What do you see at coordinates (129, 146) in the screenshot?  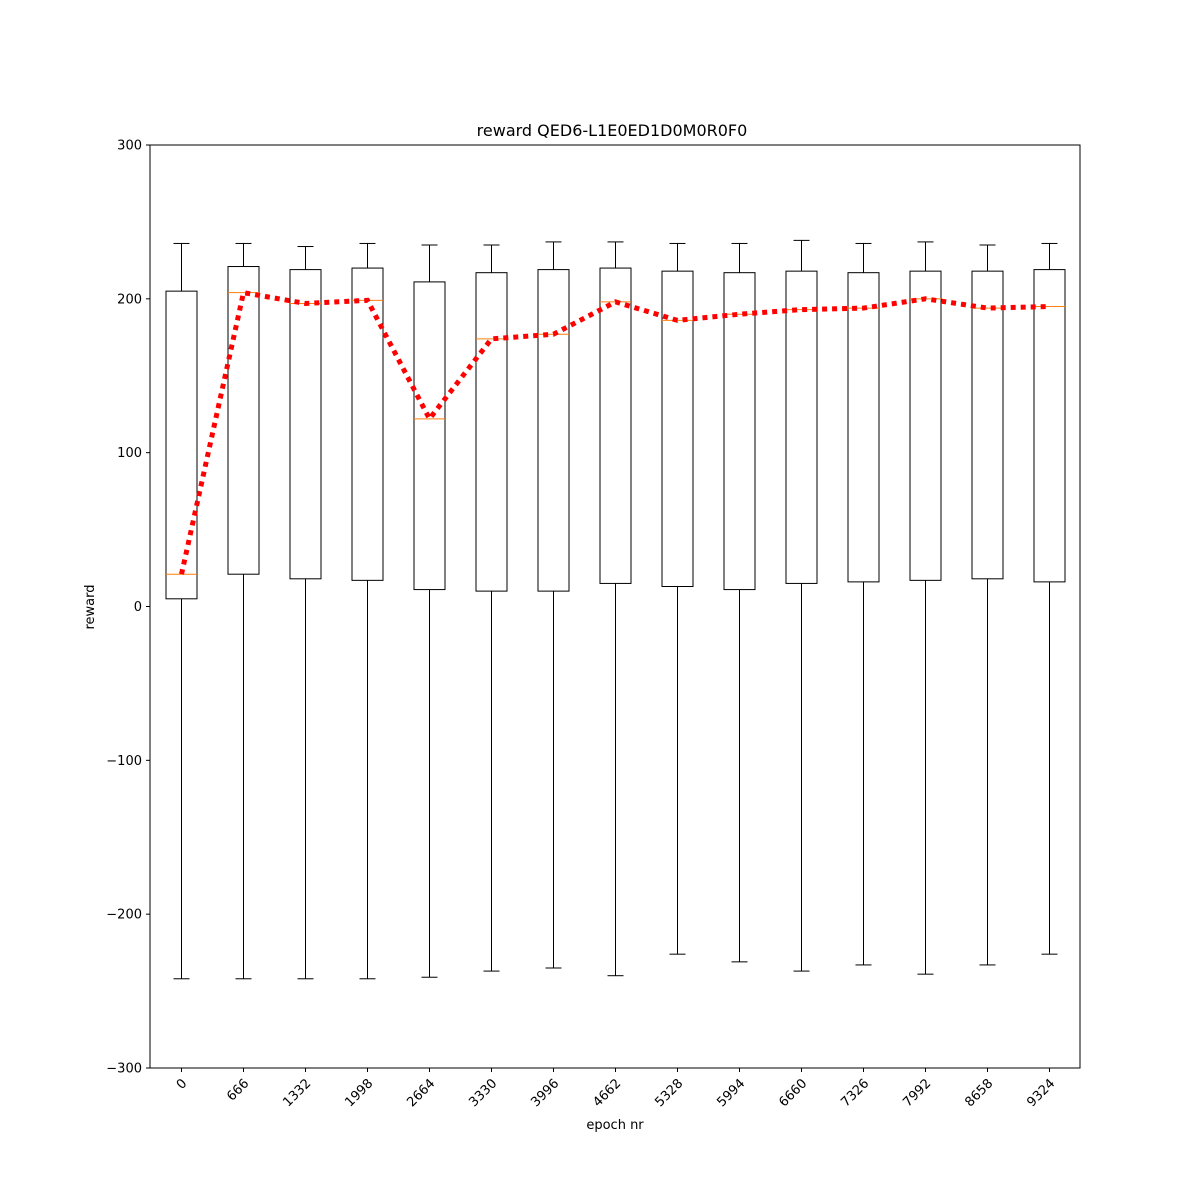 I see `y-tick-label: 300` at bounding box center [129, 146].